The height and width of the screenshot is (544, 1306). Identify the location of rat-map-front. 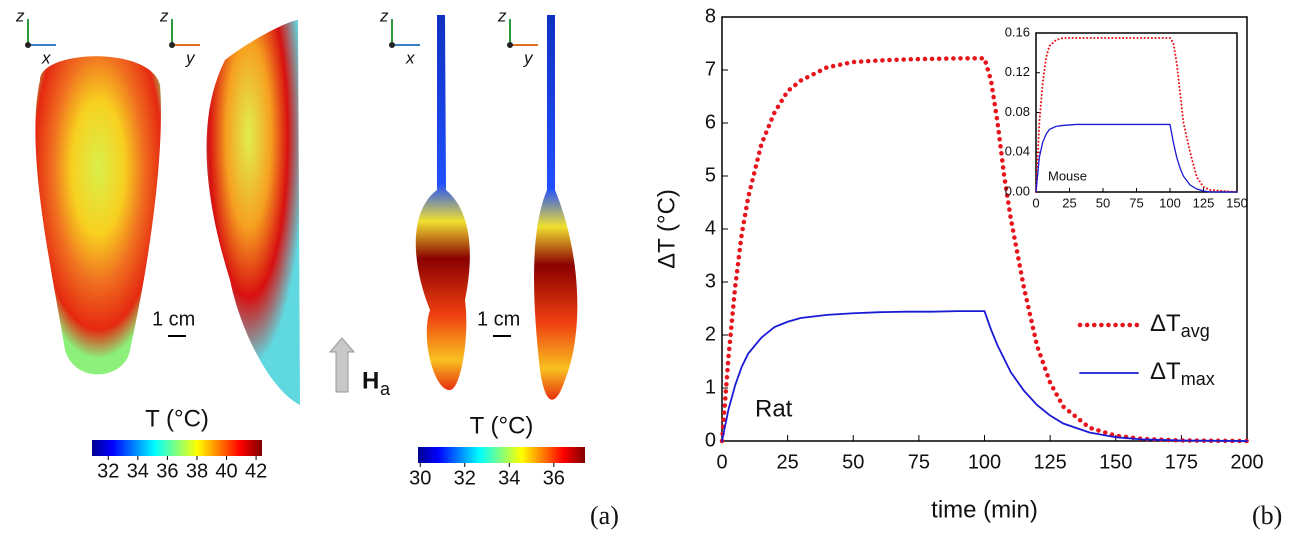
(98, 215).